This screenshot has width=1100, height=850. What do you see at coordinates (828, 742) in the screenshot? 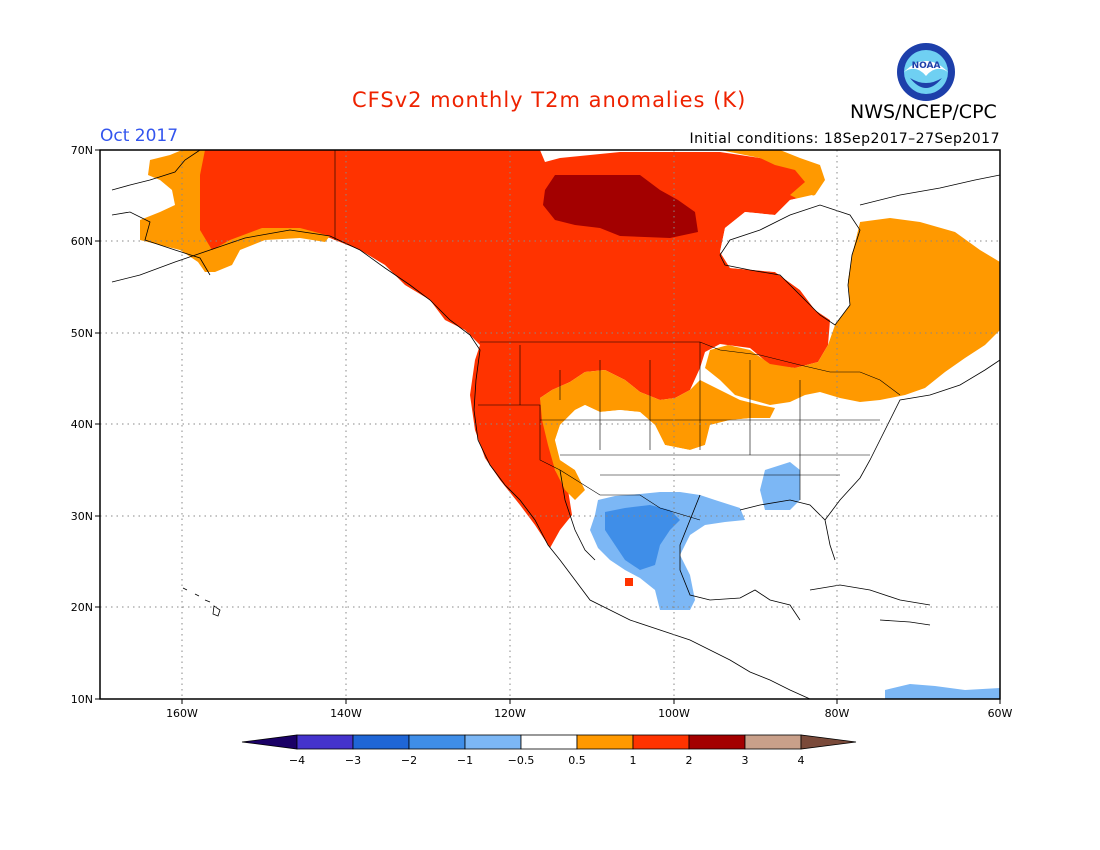
I see `colorbar-cell-max` at bounding box center [828, 742].